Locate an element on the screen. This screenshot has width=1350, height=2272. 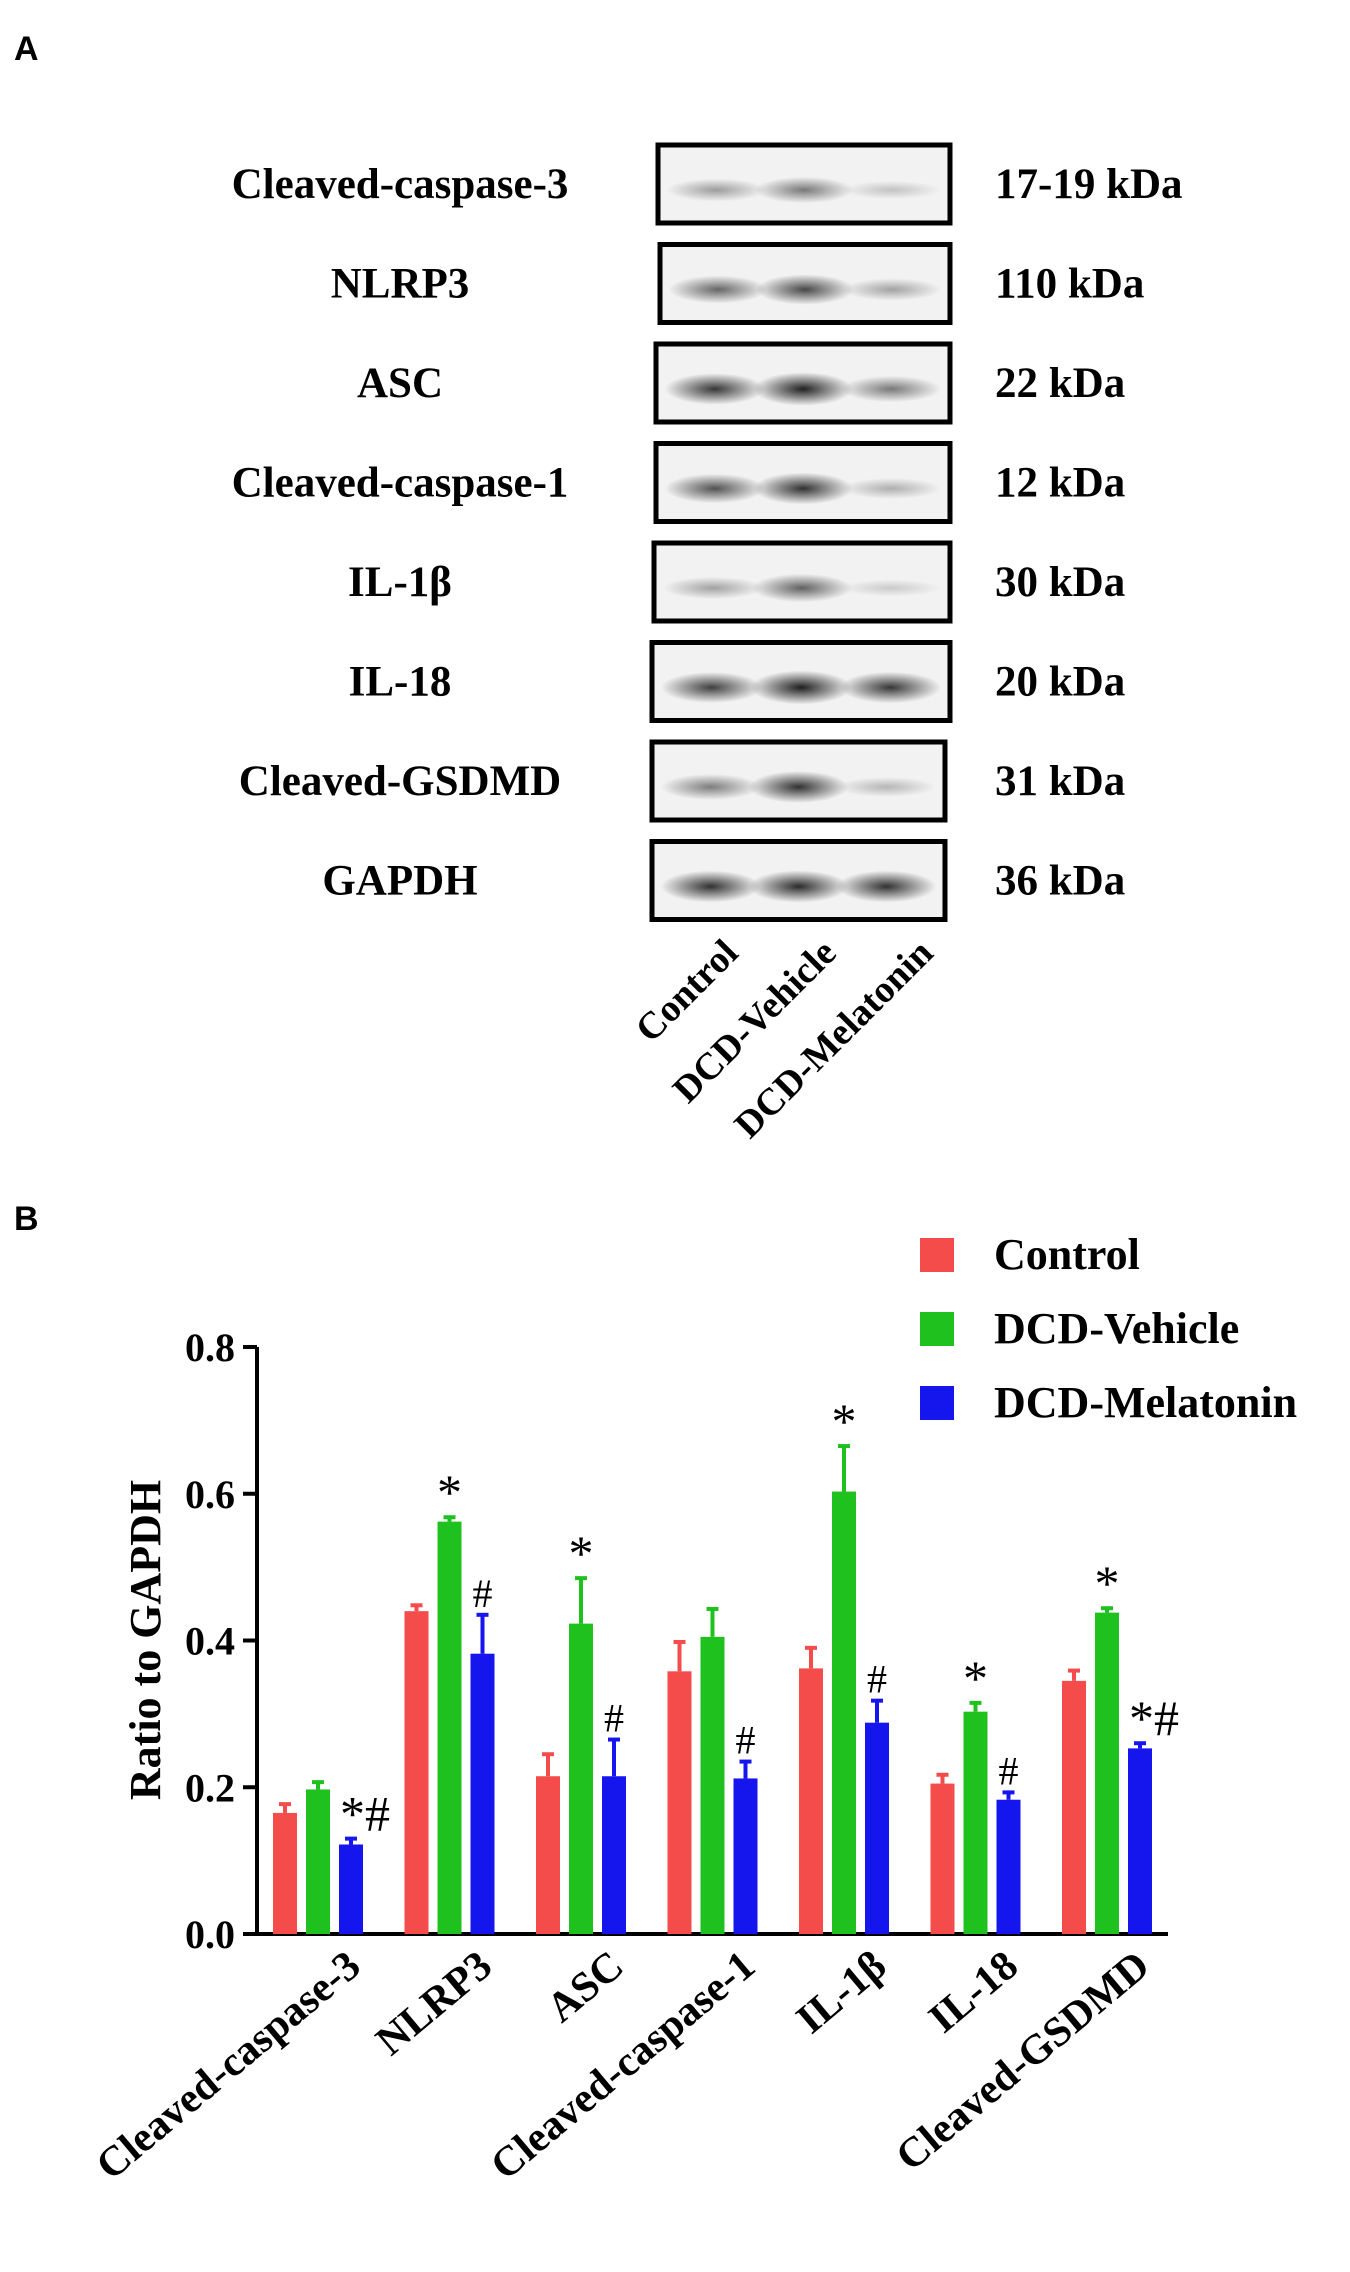
blot-size-label: 36 kDa is located at coordinates (1060, 881).